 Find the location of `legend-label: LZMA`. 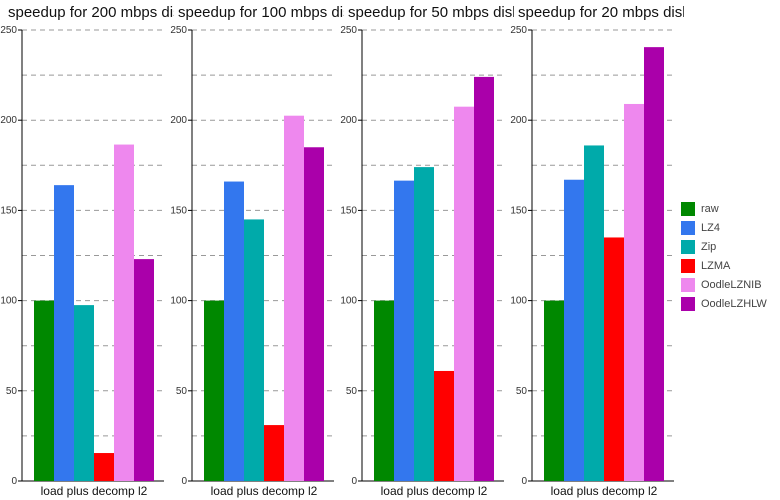

legend-label: LZMA is located at coordinates (716, 266).